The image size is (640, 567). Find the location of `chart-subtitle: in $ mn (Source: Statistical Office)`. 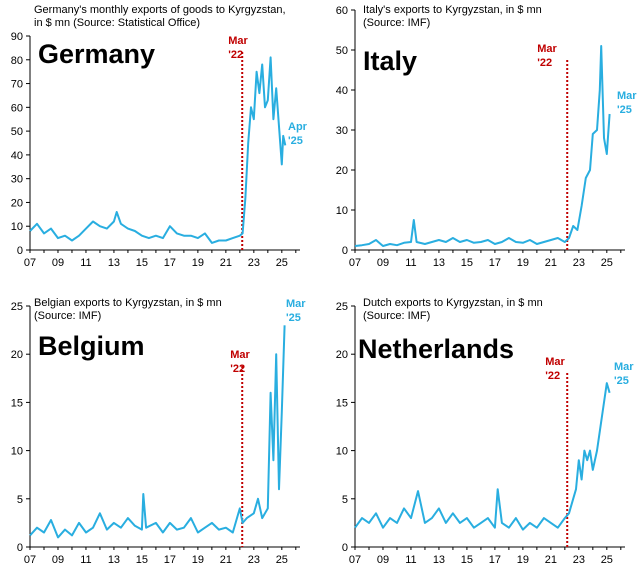

chart-subtitle: in $ mn (Source: Statistical Office) is located at coordinates (117, 23).